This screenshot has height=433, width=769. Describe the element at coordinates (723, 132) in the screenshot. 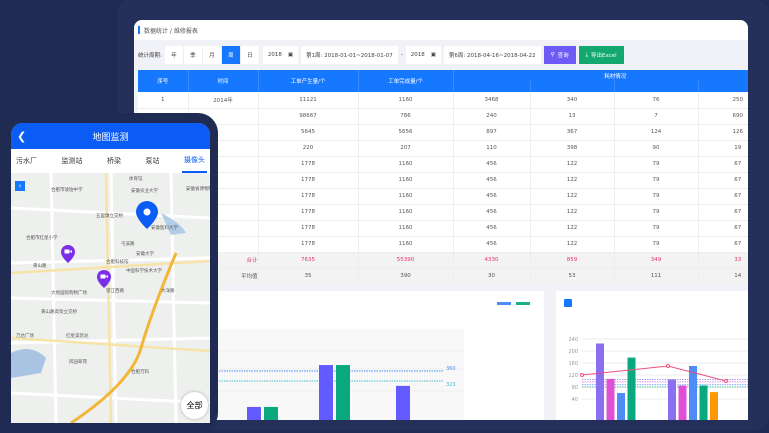

I see `table-cell: 126` at that location.